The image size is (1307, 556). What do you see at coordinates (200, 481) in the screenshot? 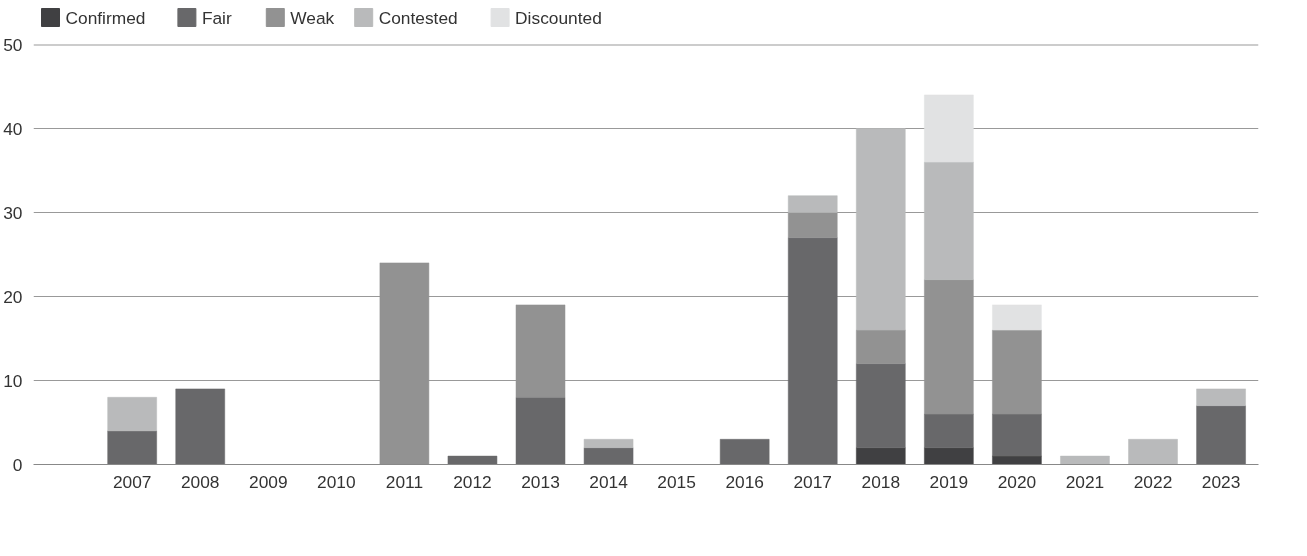
I see `x-tick-label: 2008` at bounding box center [200, 481].